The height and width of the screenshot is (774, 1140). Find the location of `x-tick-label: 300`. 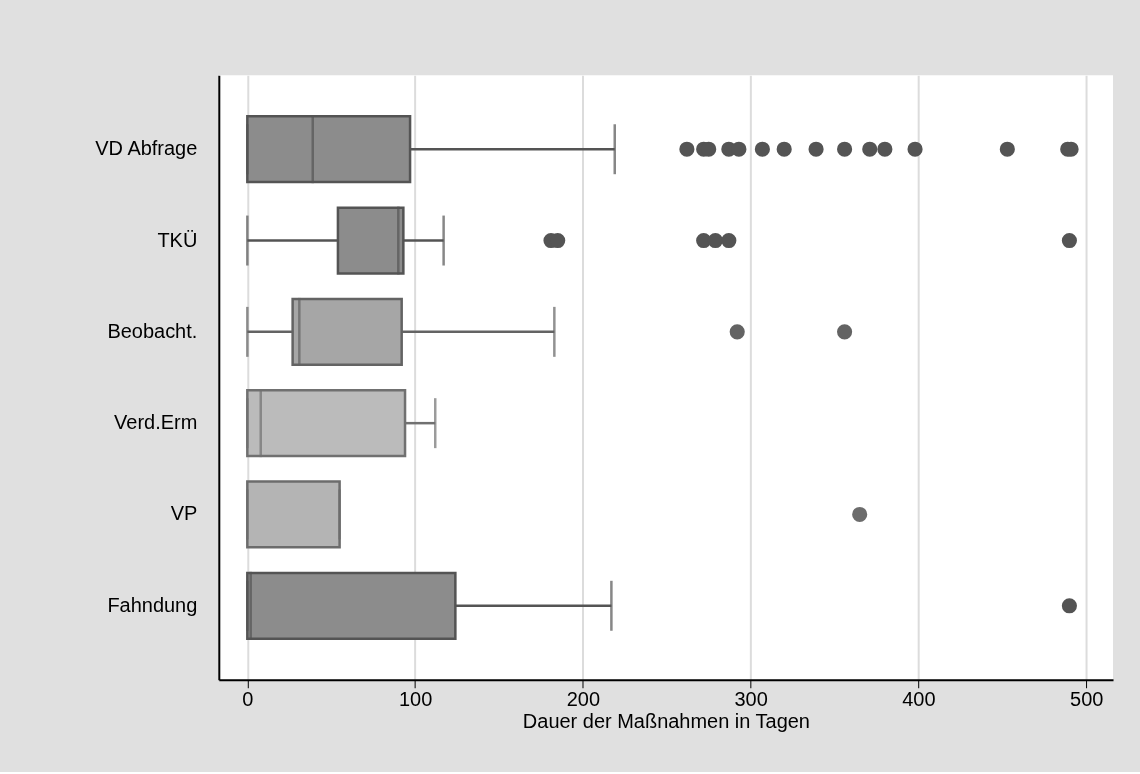

x-tick-label: 300 is located at coordinates (751, 699).